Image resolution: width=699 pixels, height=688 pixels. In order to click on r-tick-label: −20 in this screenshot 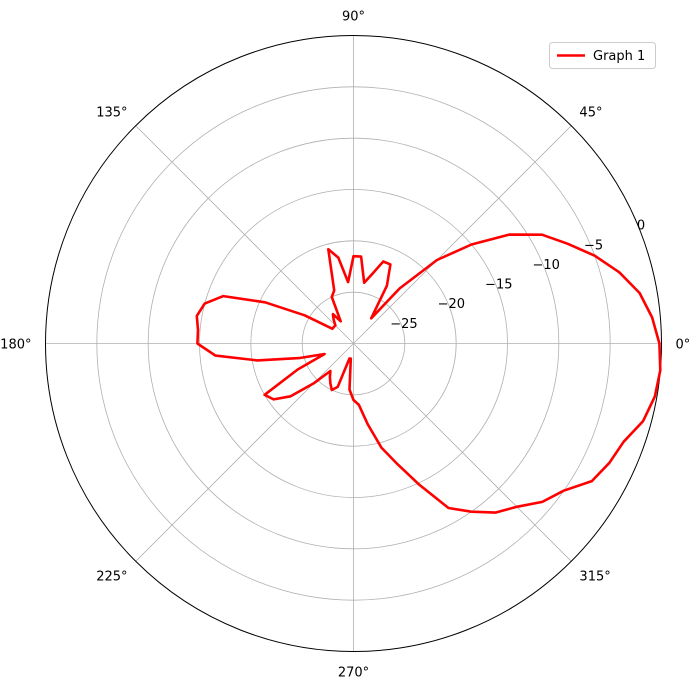, I will do `click(451, 304)`.